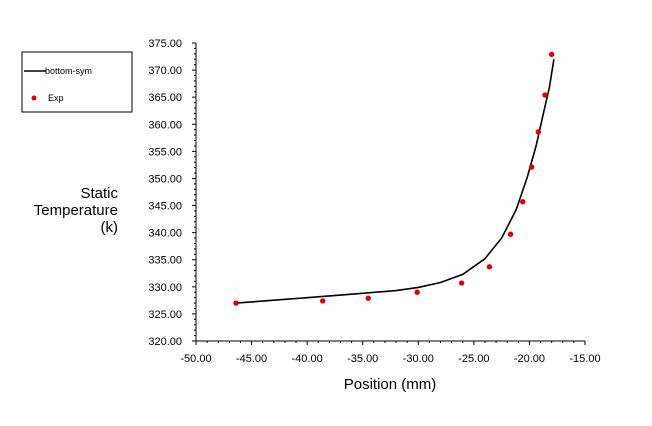 The image size is (652, 426). I want to click on y-tick-label: 320.00, so click(165, 342).